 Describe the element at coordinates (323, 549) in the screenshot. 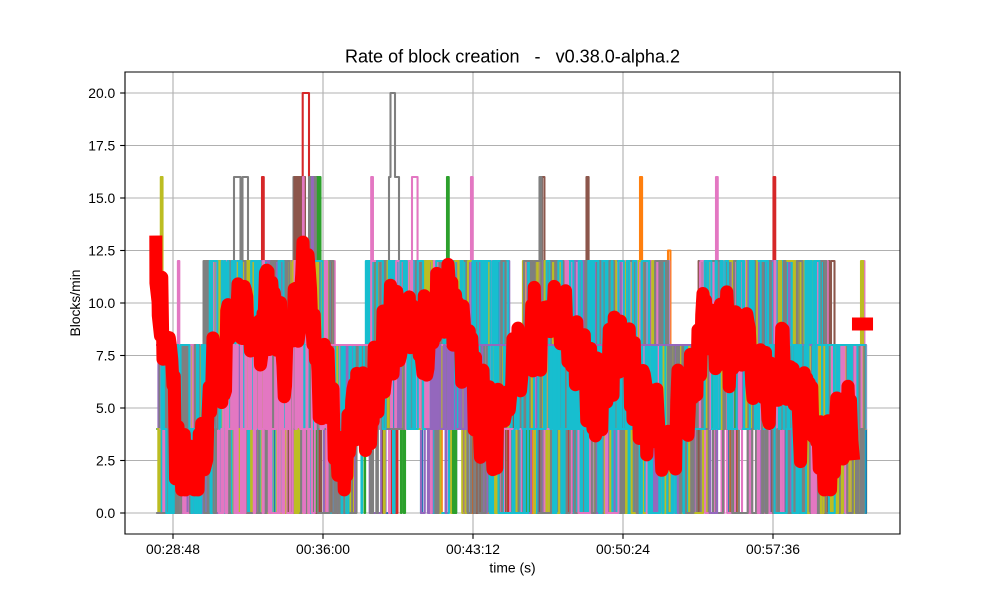

I see `svg-text: 00:36:00` at that location.